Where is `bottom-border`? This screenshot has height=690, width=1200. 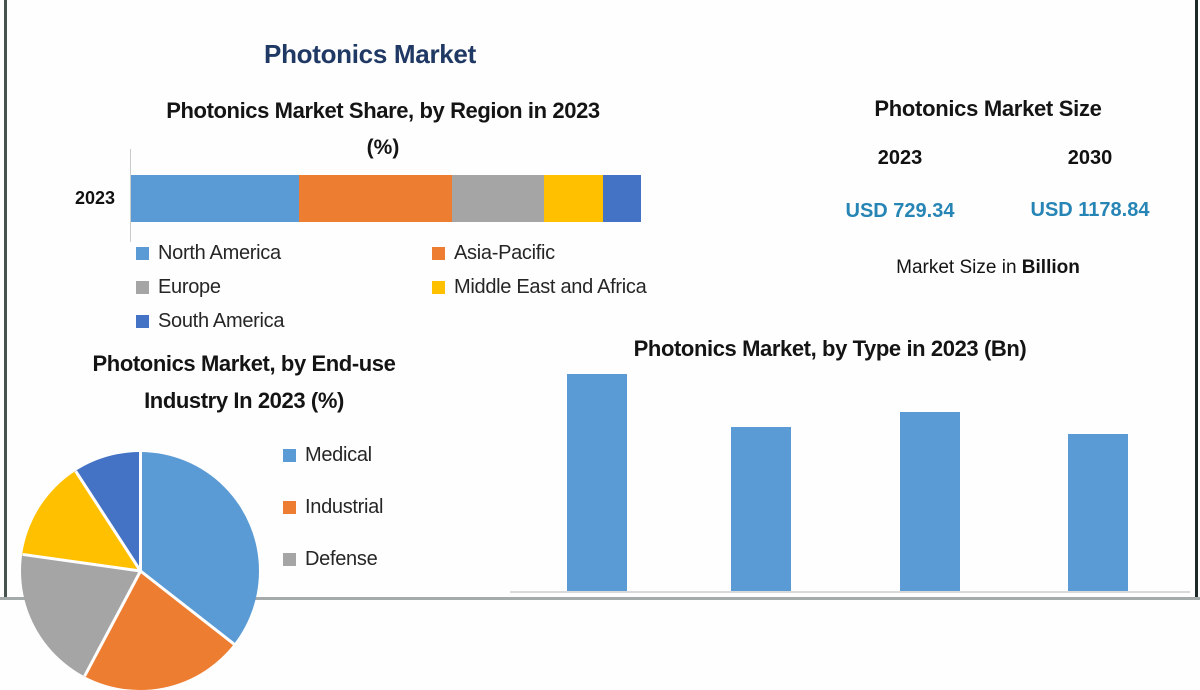 bottom-border is located at coordinates (600, 598).